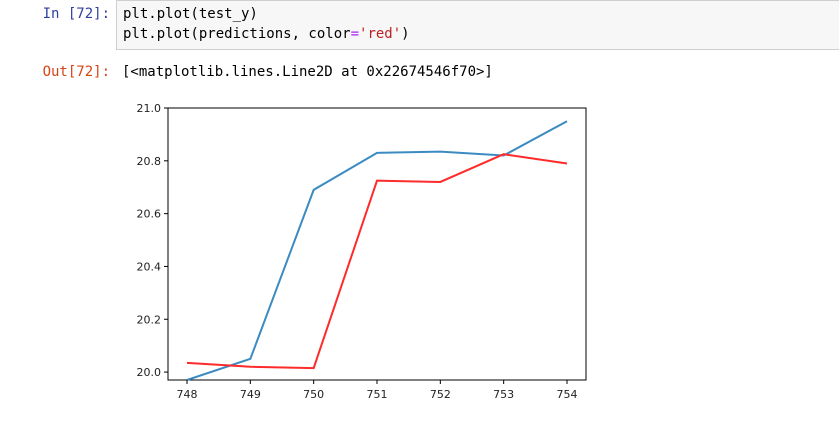  What do you see at coordinates (481, 14) in the screenshot?
I see `code-line: plt.plot(test_y)` at bounding box center [481, 14].